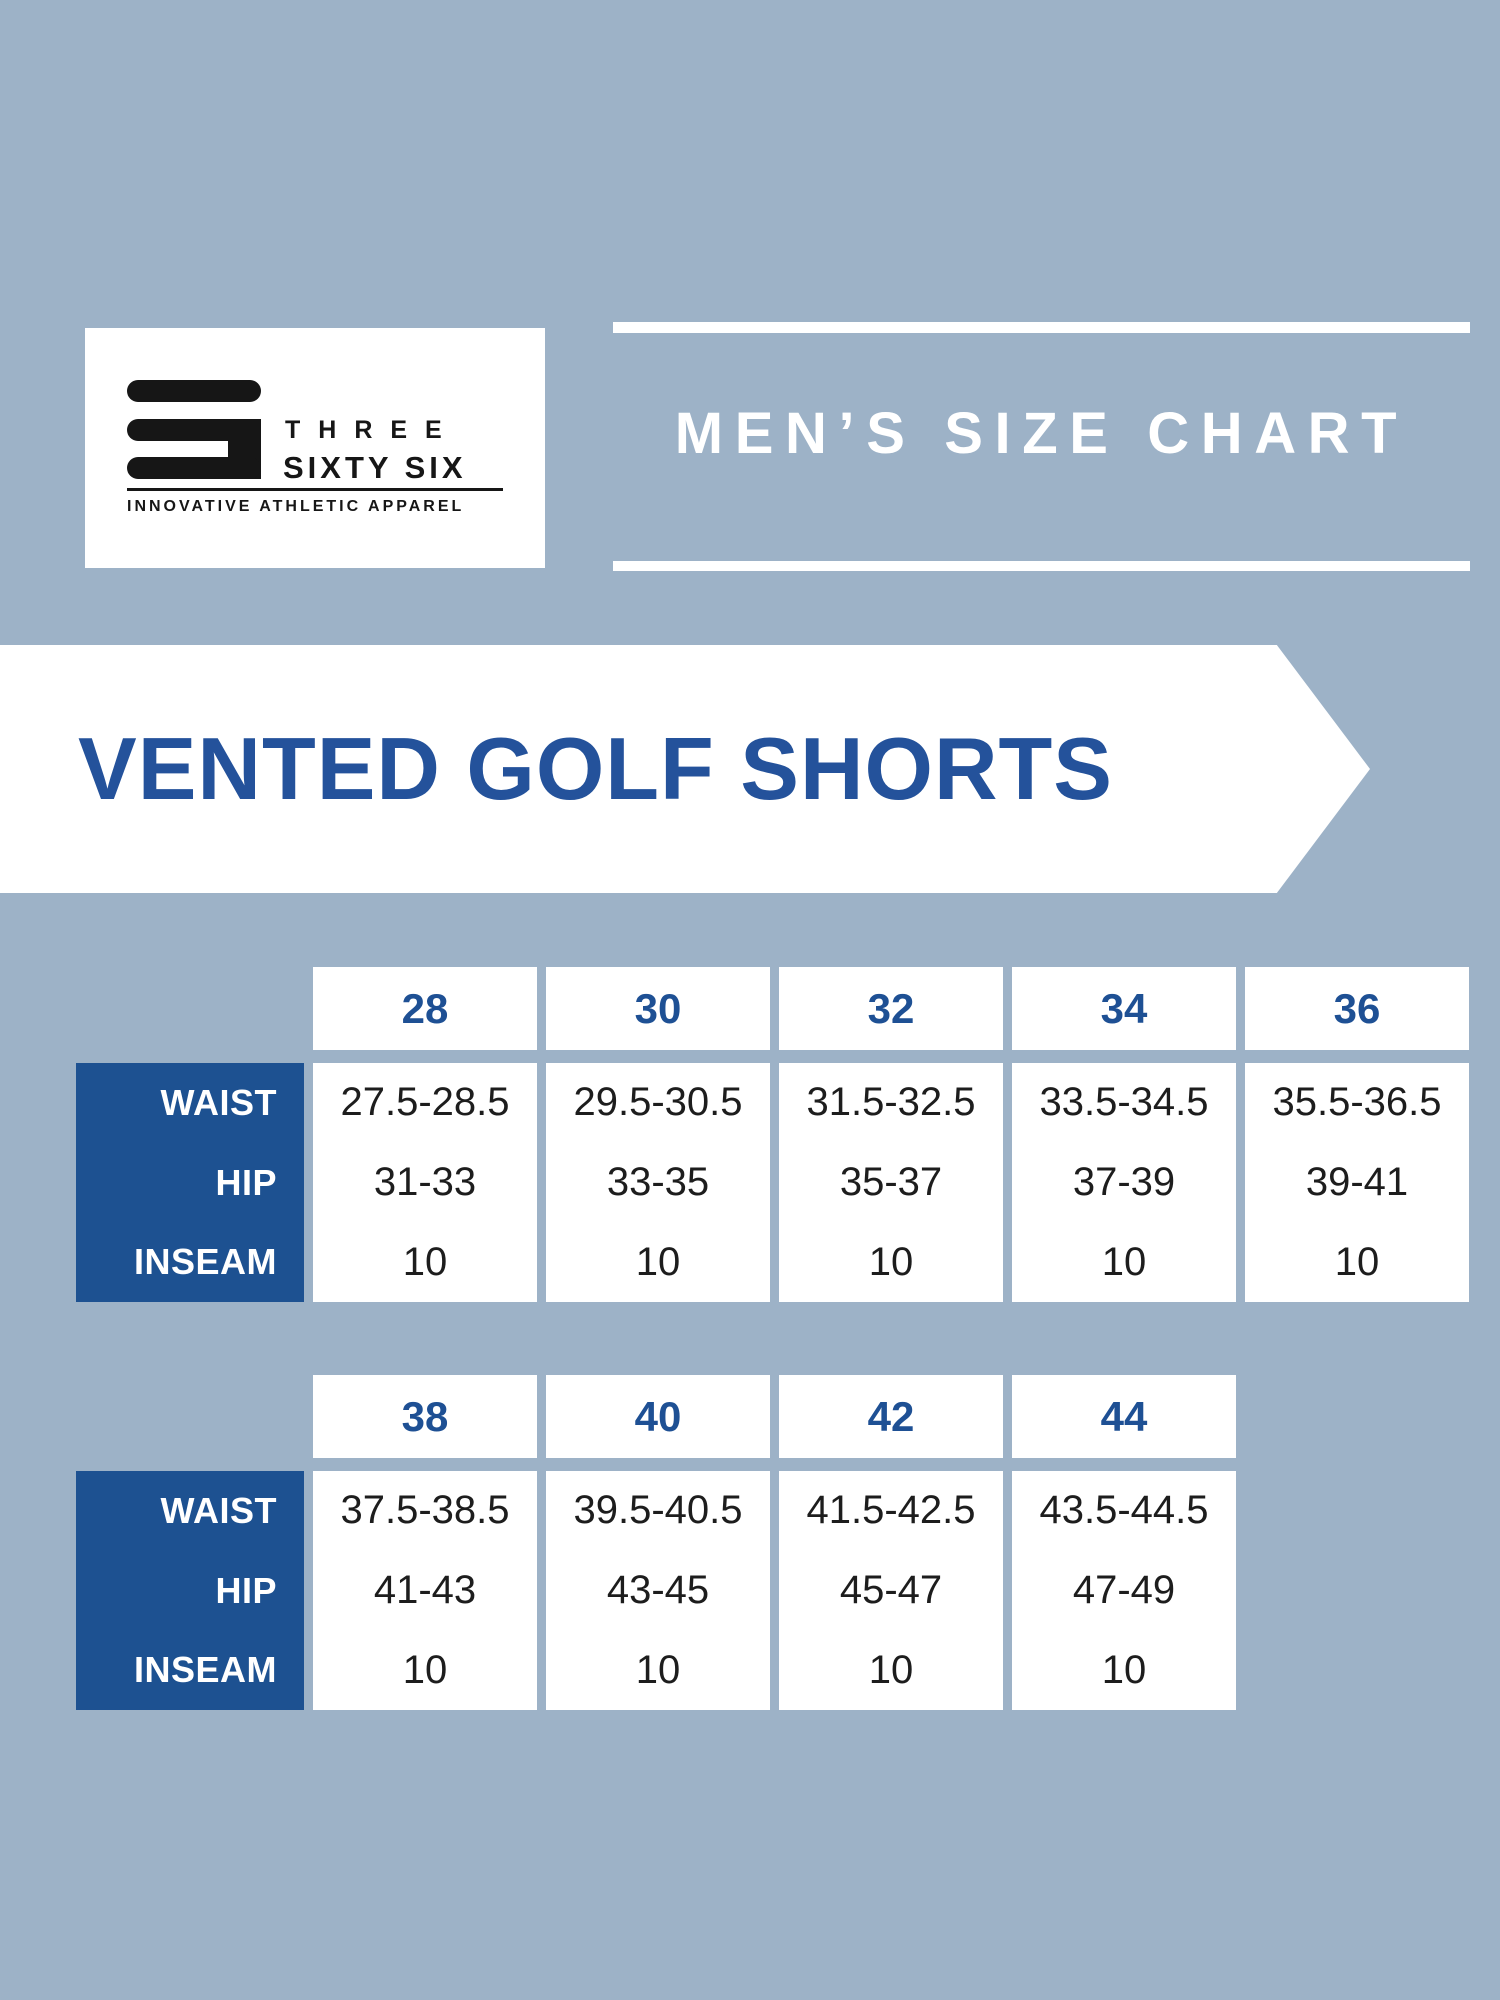 The image size is (1500, 2000). What do you see at coordinates (1041, 433) in the screenshot?
I see `page-title: MEN’S SIZE CHART` at bounding box center [1041, 433].